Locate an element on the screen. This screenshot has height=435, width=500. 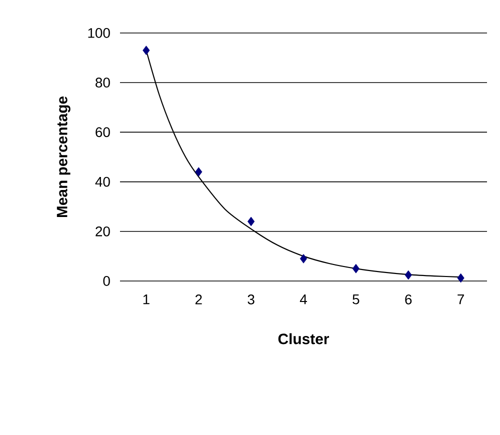
x-tick-label: 3 is located at coordinates (251, 299).